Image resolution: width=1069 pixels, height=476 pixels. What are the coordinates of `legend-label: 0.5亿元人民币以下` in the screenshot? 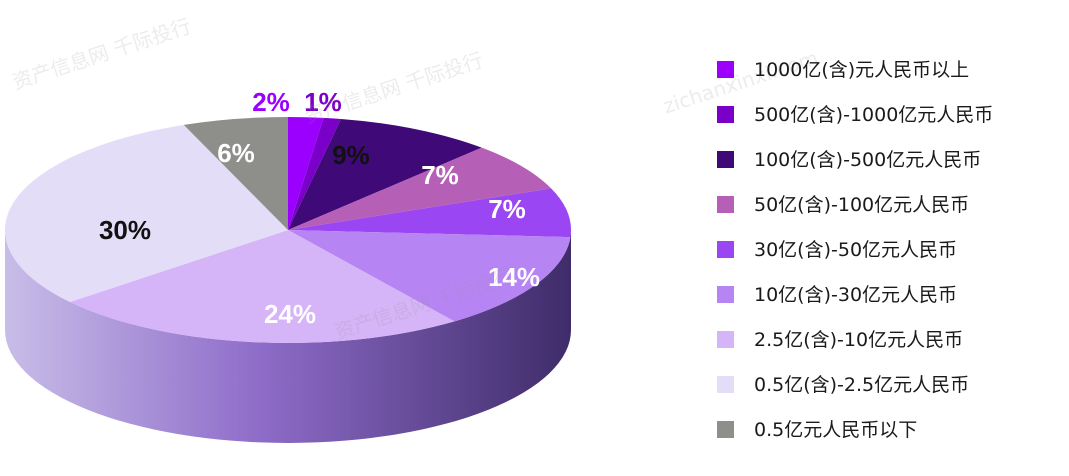 It's located at (836, 430).